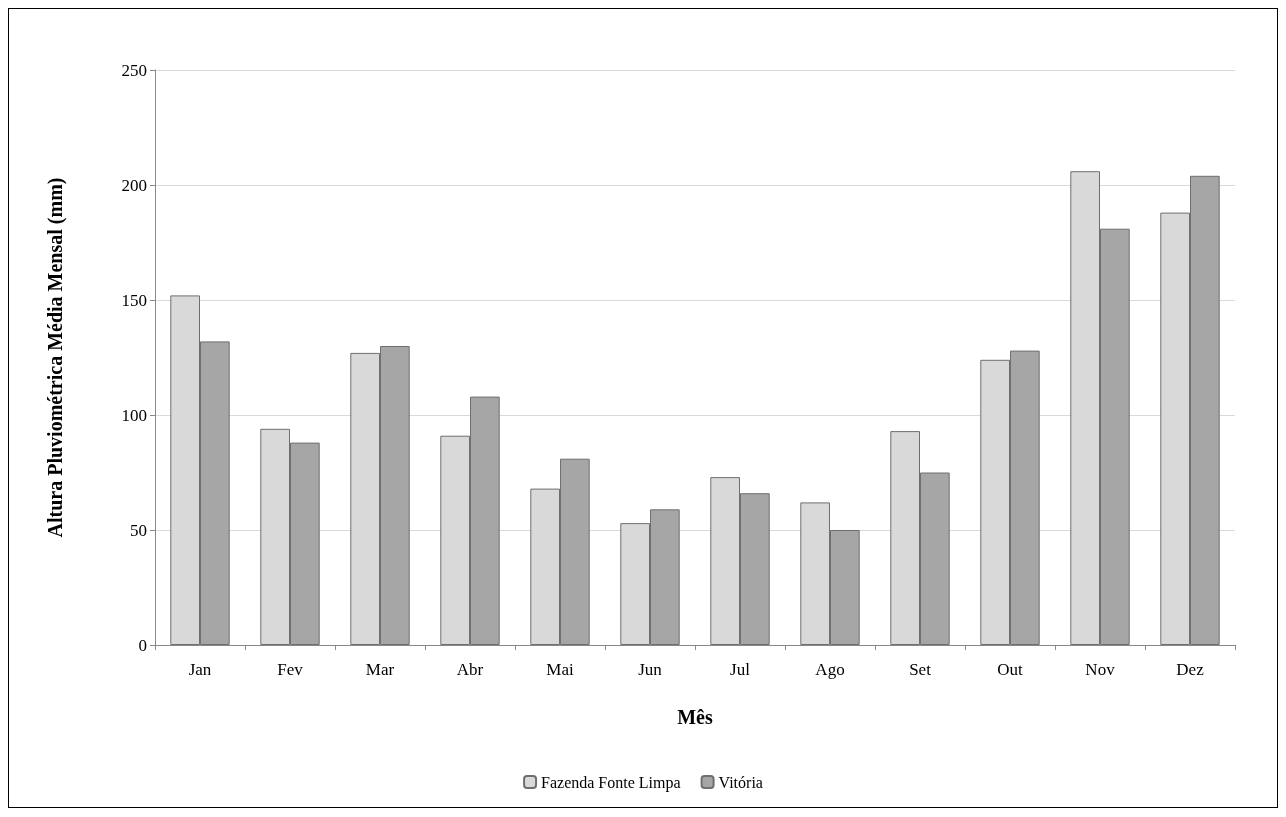  What do you see at coordinates (1190, 669) in the screenshot?
I see `x-tick-label: Dez` at bounding box center [1190, 669].